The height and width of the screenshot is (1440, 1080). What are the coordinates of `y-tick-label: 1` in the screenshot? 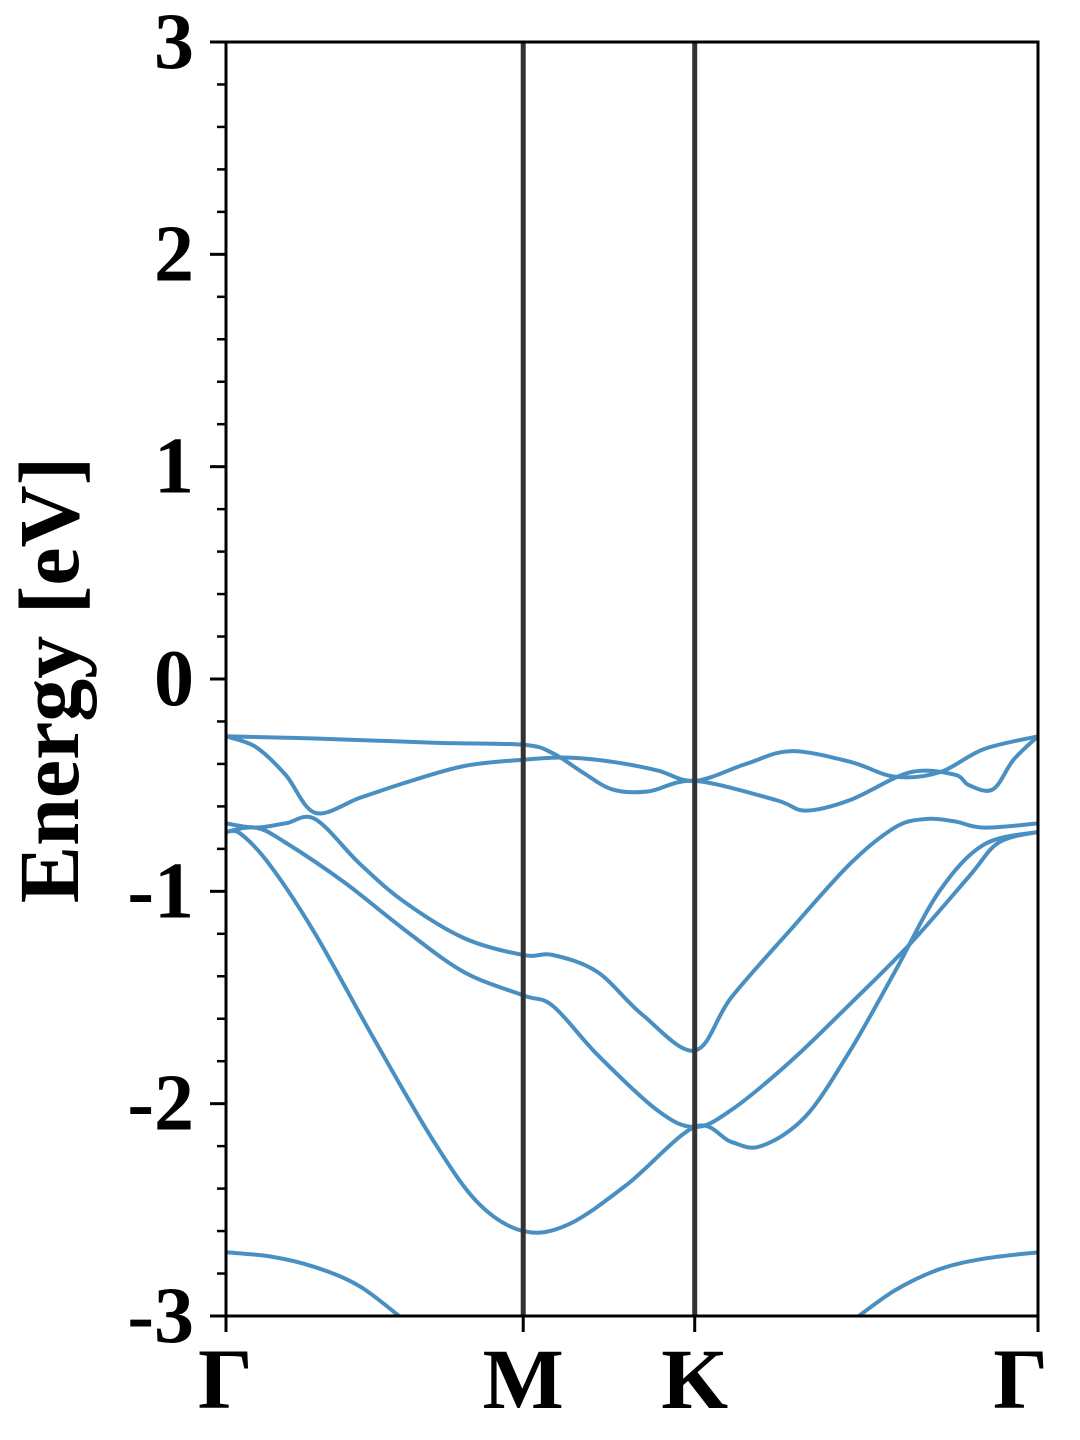 It's located at (174, 467).